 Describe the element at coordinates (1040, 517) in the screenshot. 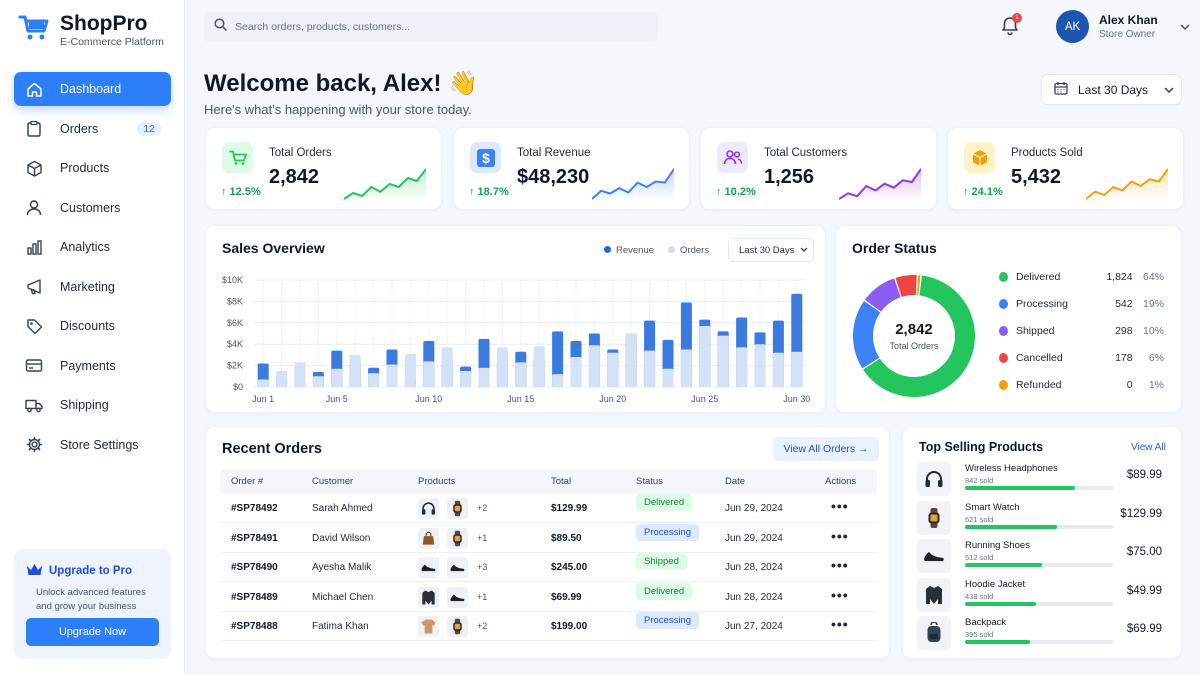

I see `top-product-item: Smart Watch 621 sold $129.99` at that location.